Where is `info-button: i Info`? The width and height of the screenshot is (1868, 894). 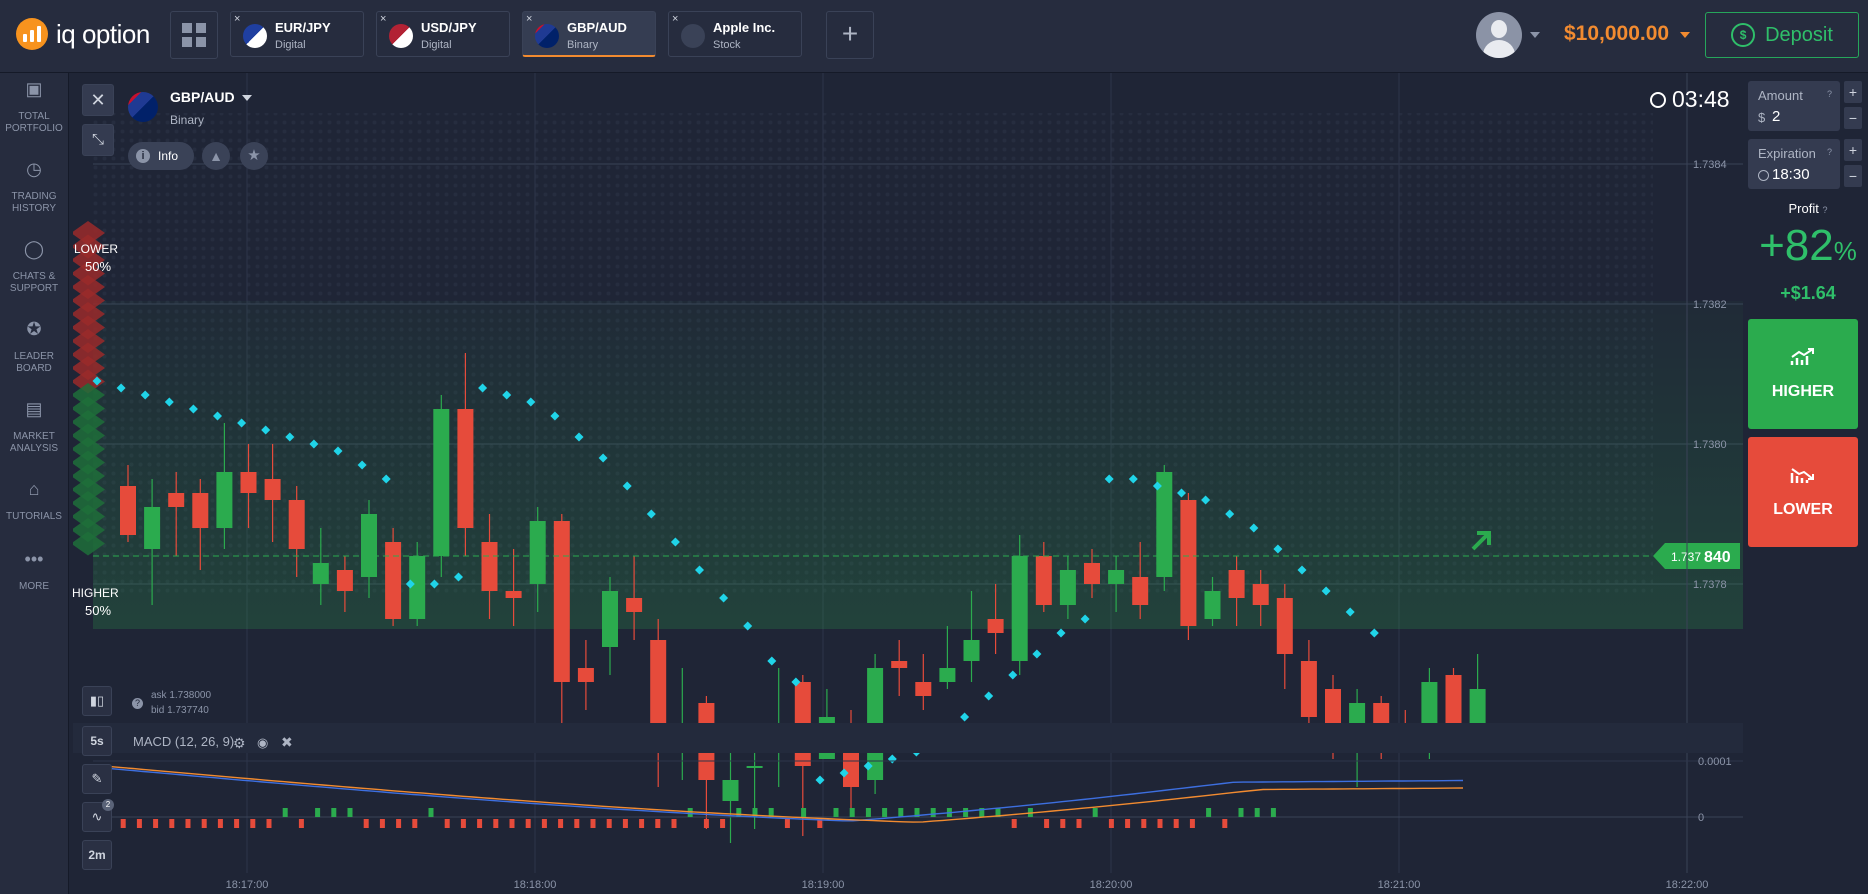
info-button: i Info is located at coordinates (161, 156).